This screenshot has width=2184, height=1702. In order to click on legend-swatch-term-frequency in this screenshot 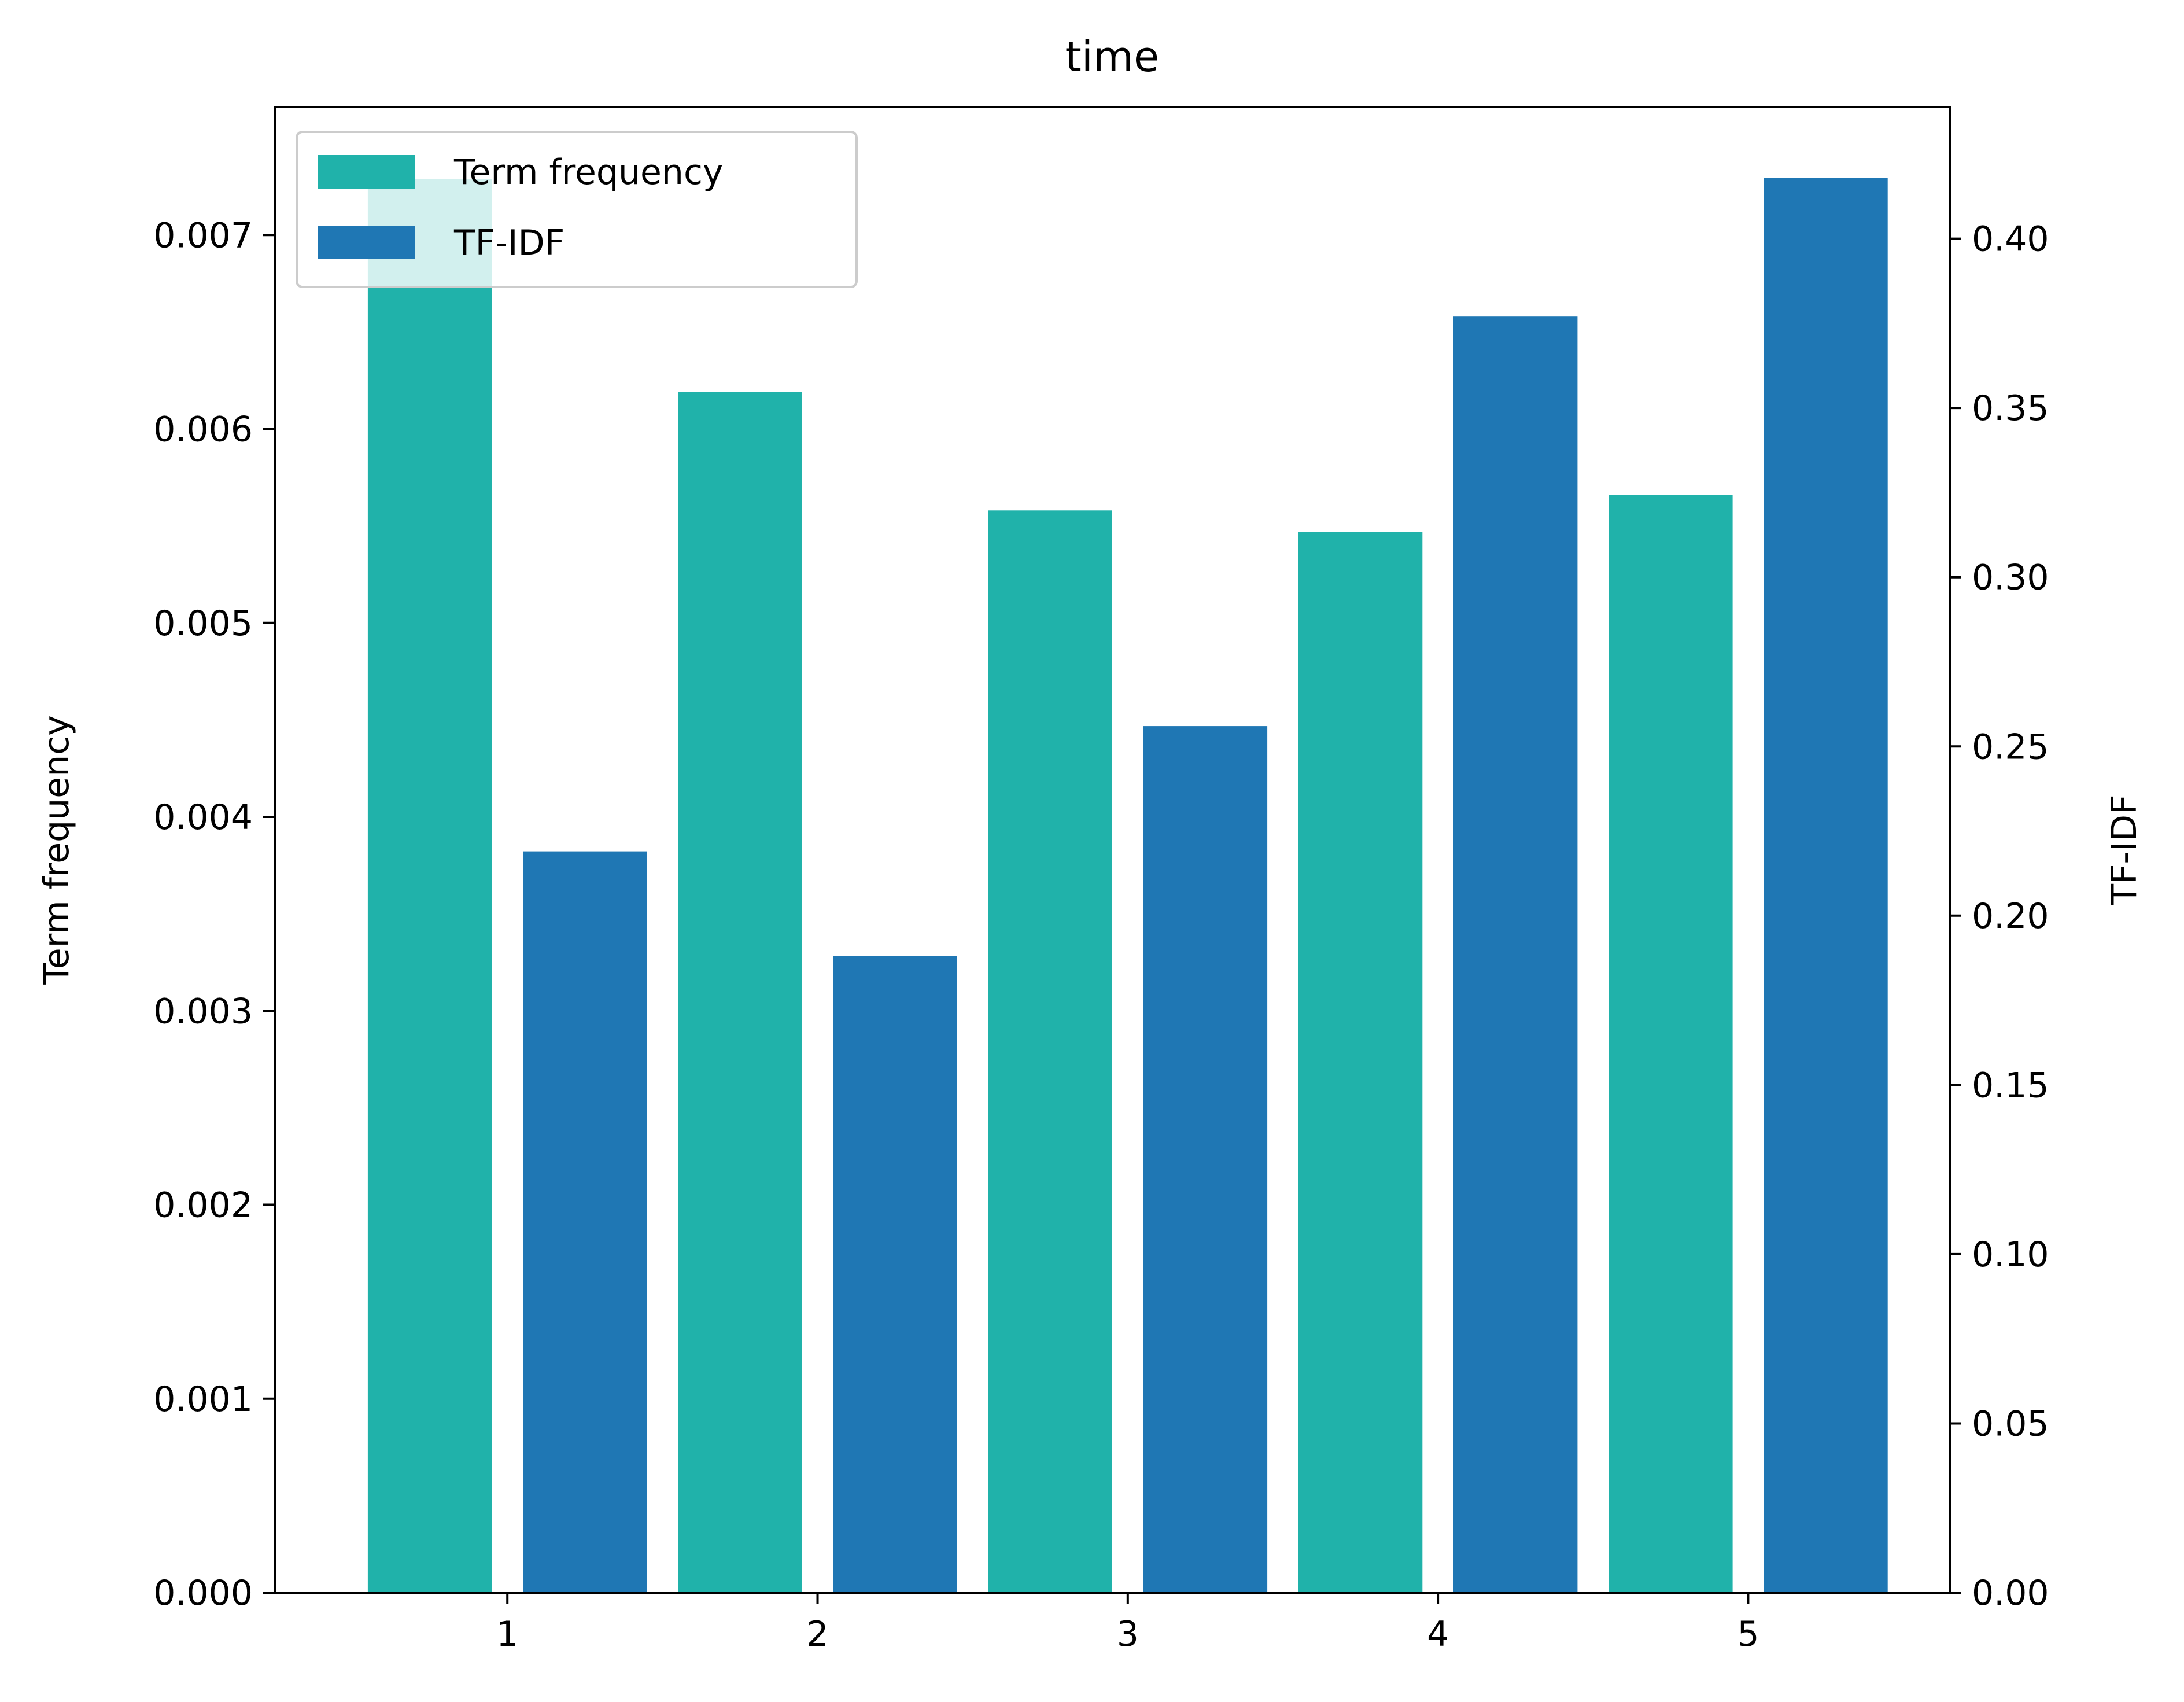, I will do `click(366, 172)`.